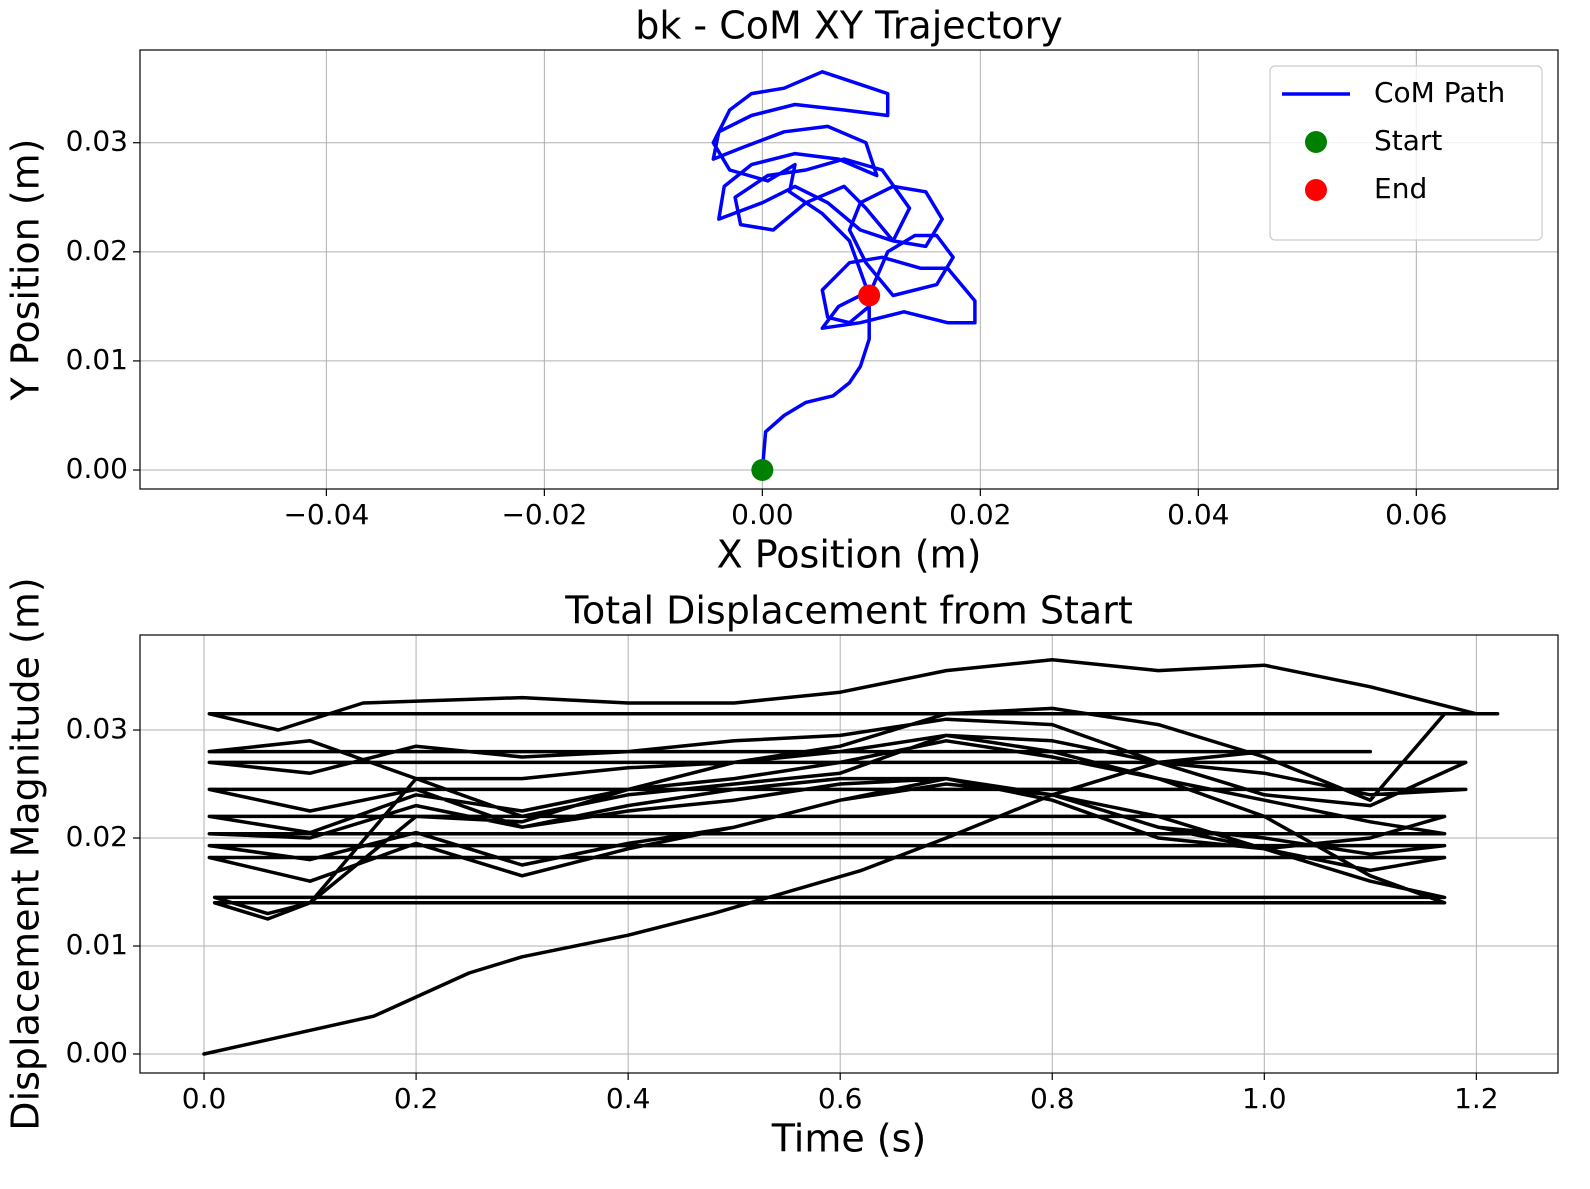 The height and width of the screenshot is (1189, 1590). What do you see at coordinates (762, 514) in the screenshot?
I see `x-tick-label: 0.00` at bounding box center [762, 514].